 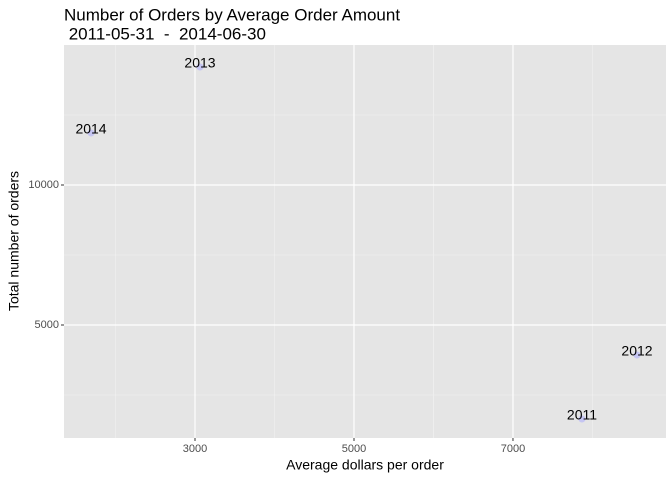 I want to click on x-tick-label: 3000, so click(x=195, y=449).